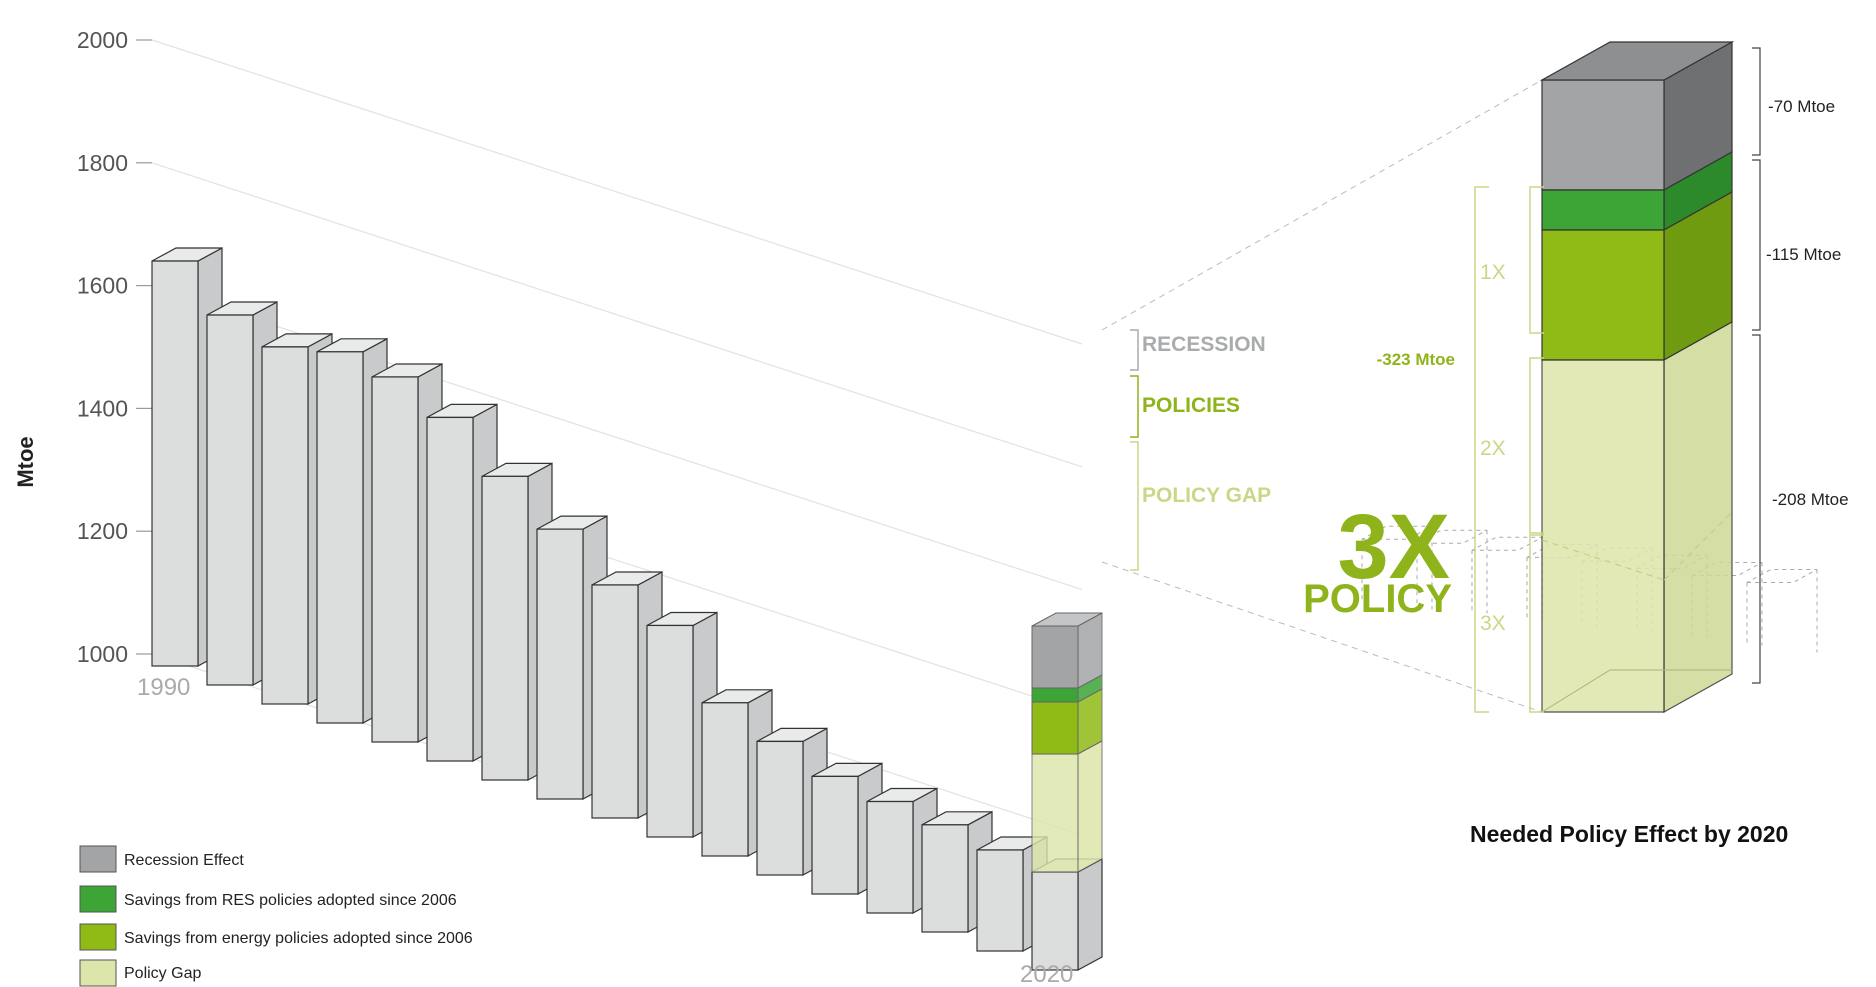  What do you see at coordinates (184, 860) in the screenshot?
I see `legend-label-recession: Recession Effect` at bounding box center [184, 860].